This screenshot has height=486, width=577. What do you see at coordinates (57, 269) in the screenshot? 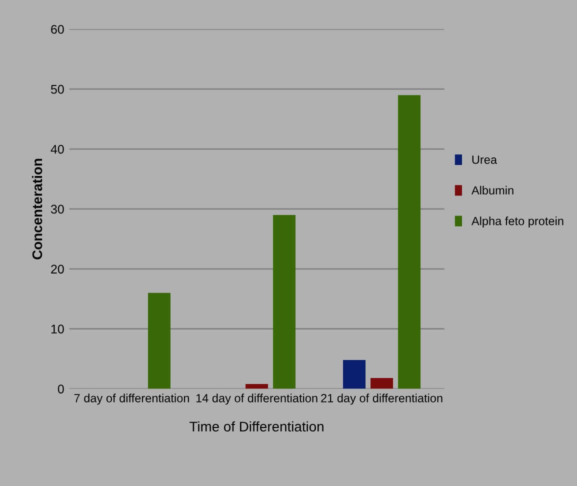
I see `y-tick-label: 20` at bounding box center [57, 269].